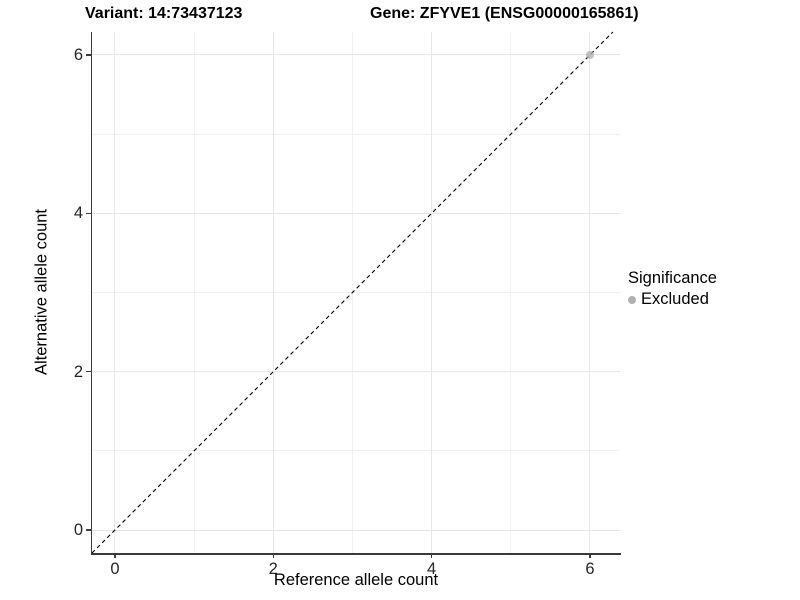  What do you see at coordinates (504, 13) in the screenshot?
I see `chart-title-gene: Gene: ZFYVE1 (ENSG00000165861)` at bounding box center [504, 13].